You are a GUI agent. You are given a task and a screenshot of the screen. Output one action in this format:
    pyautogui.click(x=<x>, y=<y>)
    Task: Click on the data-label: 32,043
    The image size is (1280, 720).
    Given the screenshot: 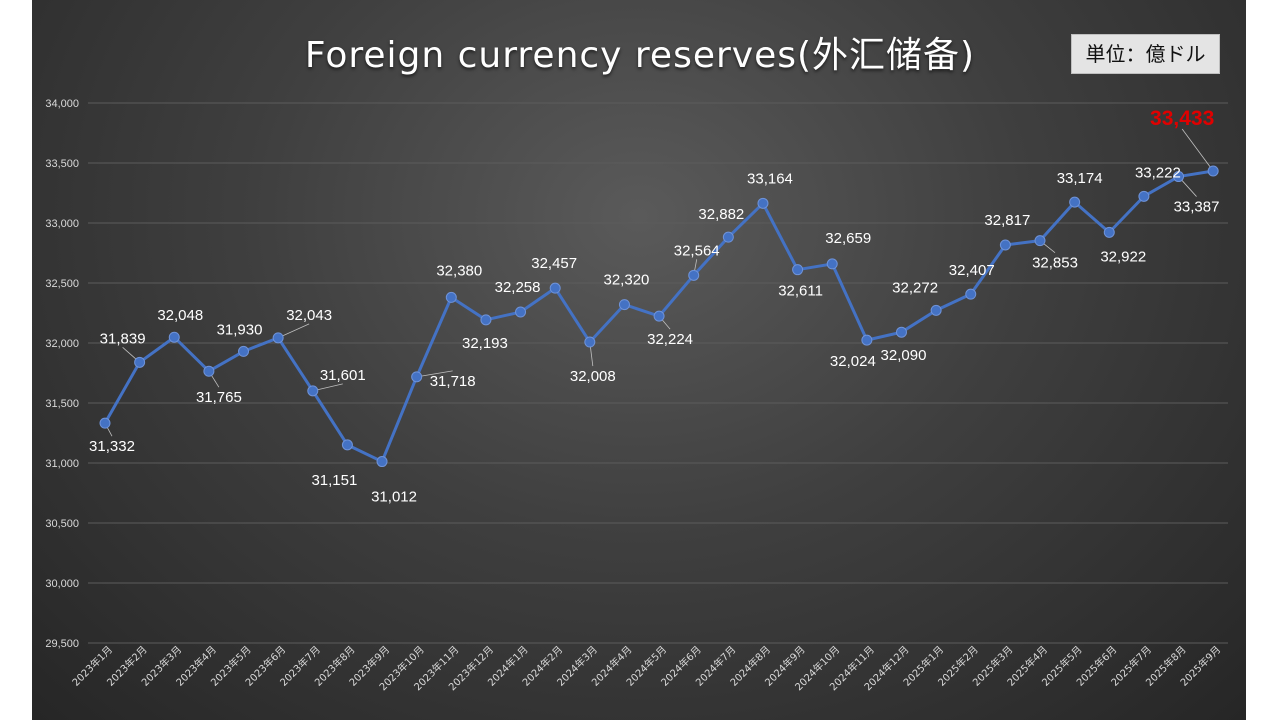 What is the action you would take?
    pyautogui.click(x=309, y=315)
    